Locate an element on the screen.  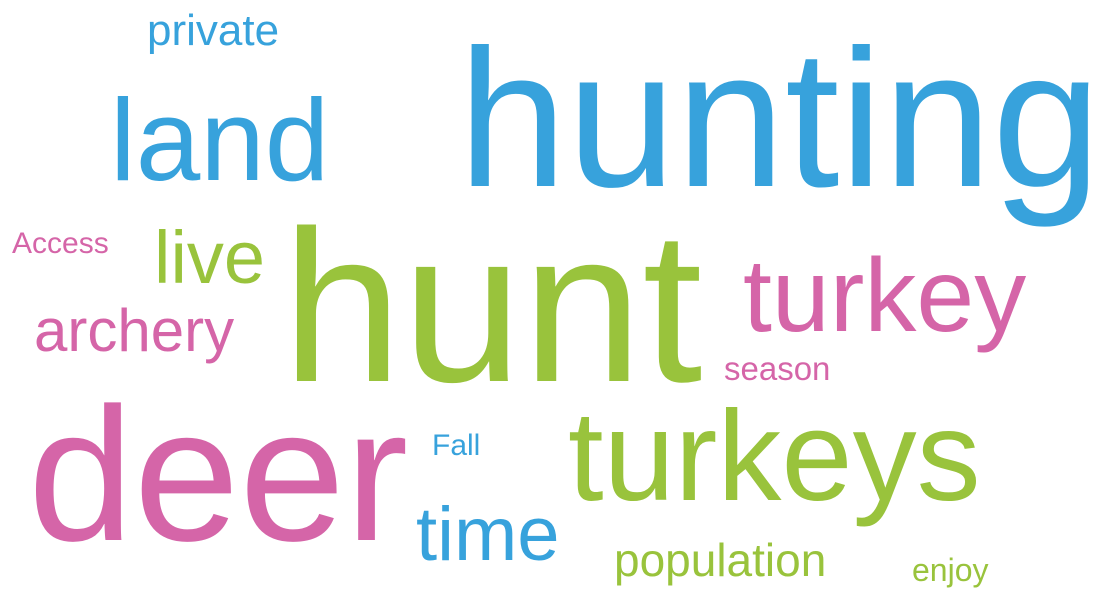
word: private is located at coordinates (213, 30).